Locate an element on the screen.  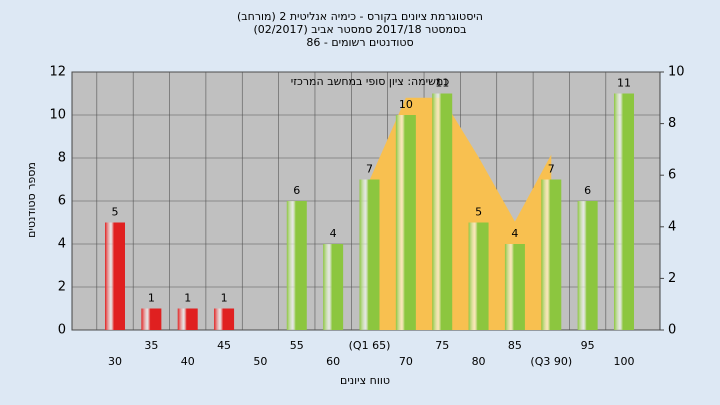
title: בסמסטר 2017/18 סמסטר אביב (02/2017) is located at coordinates (359, 29).